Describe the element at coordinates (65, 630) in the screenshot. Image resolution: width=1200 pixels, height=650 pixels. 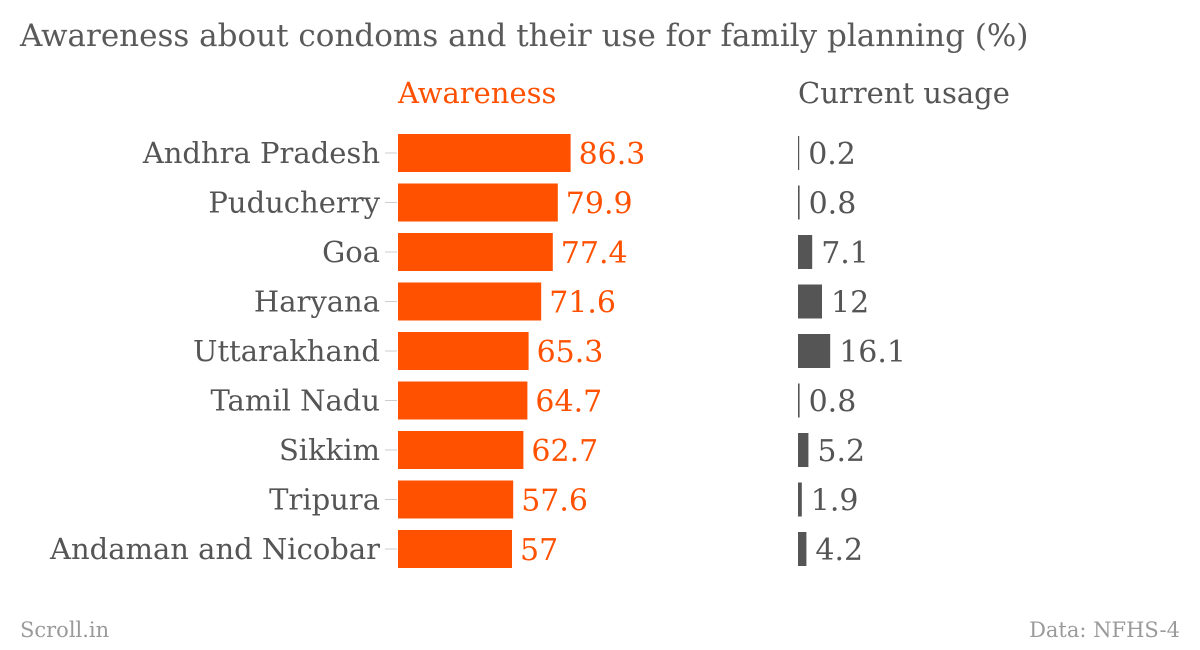
I see `footer-source: Scroll.in` at that location.